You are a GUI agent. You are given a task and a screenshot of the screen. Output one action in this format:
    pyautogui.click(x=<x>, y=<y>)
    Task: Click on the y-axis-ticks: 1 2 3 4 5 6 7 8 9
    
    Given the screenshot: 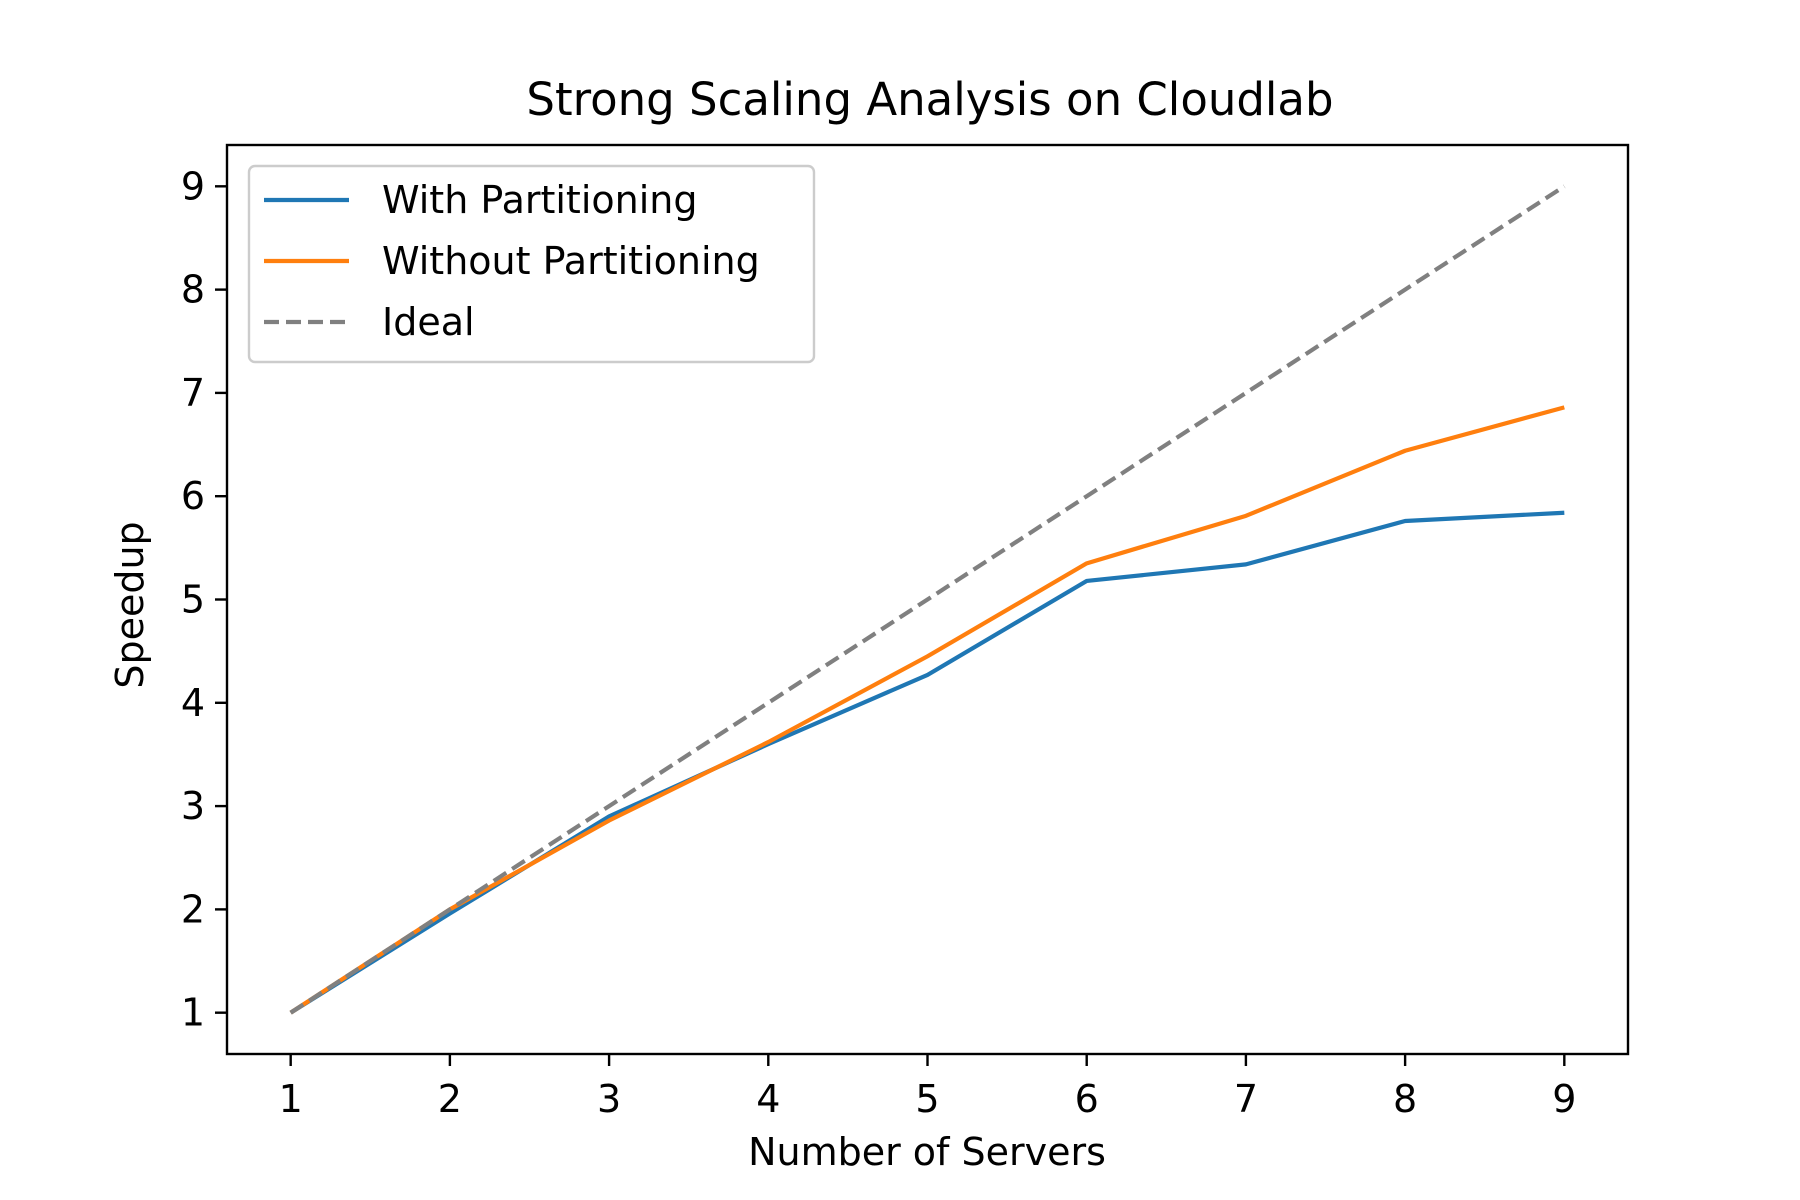 What is the action you would take?
    pyautogui.click(x=204, y=599)
    